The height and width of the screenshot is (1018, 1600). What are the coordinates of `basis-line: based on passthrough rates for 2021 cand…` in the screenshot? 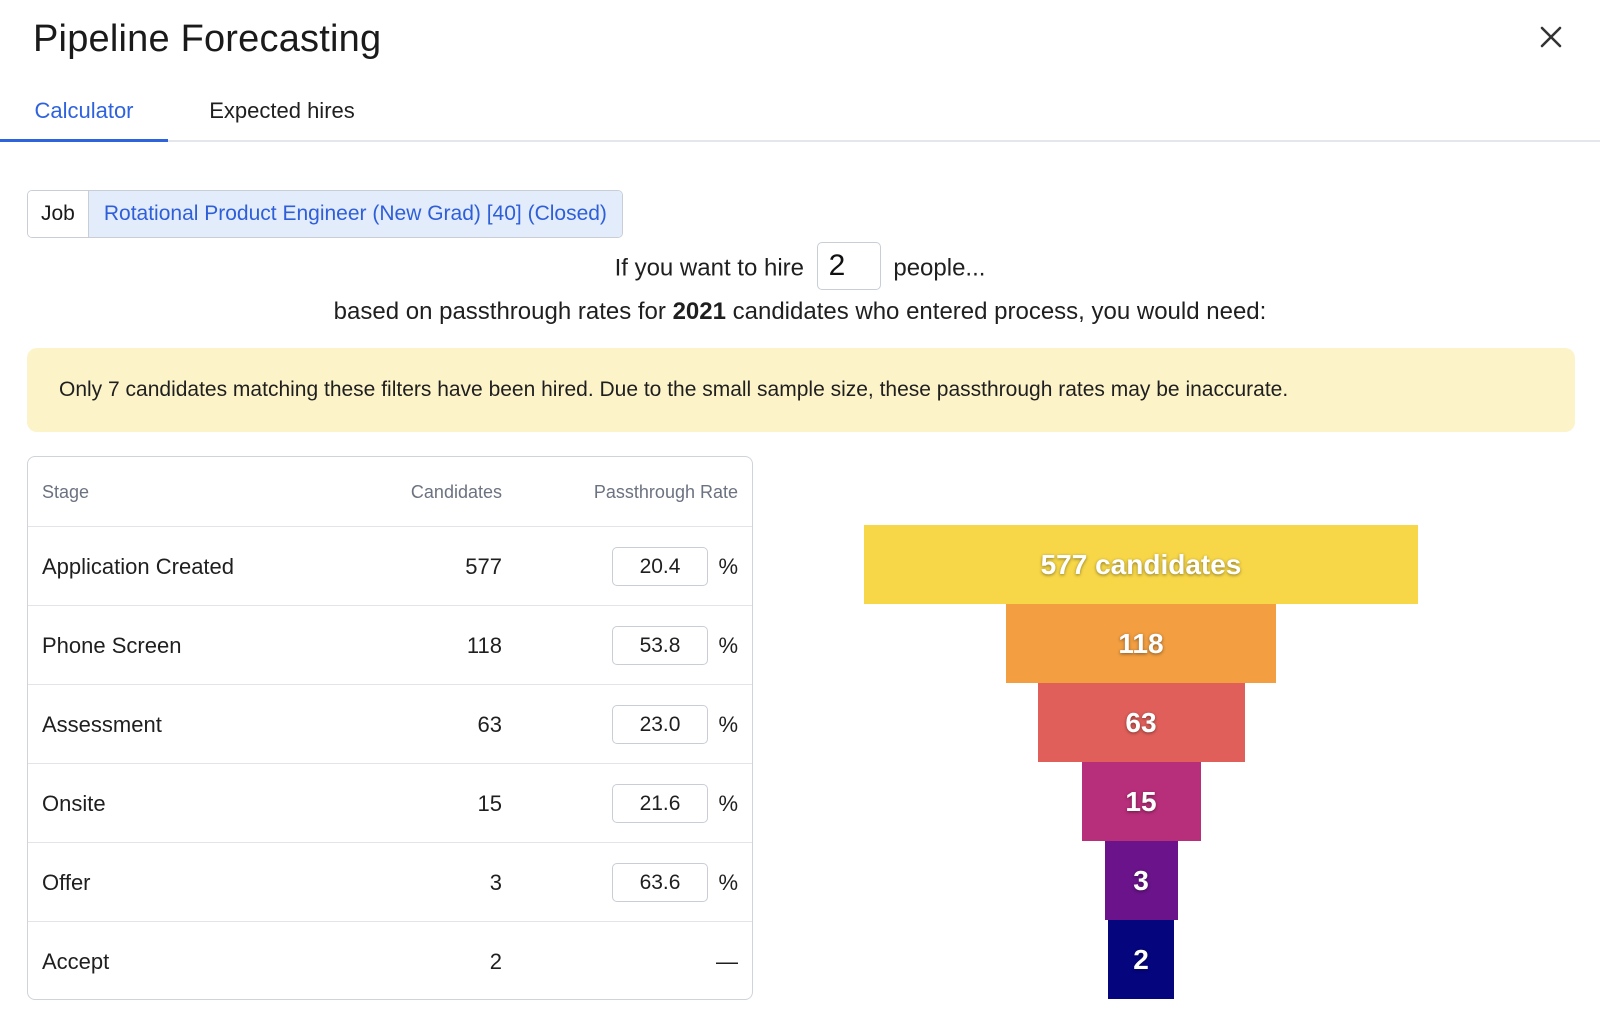 It's located at (800, 312).